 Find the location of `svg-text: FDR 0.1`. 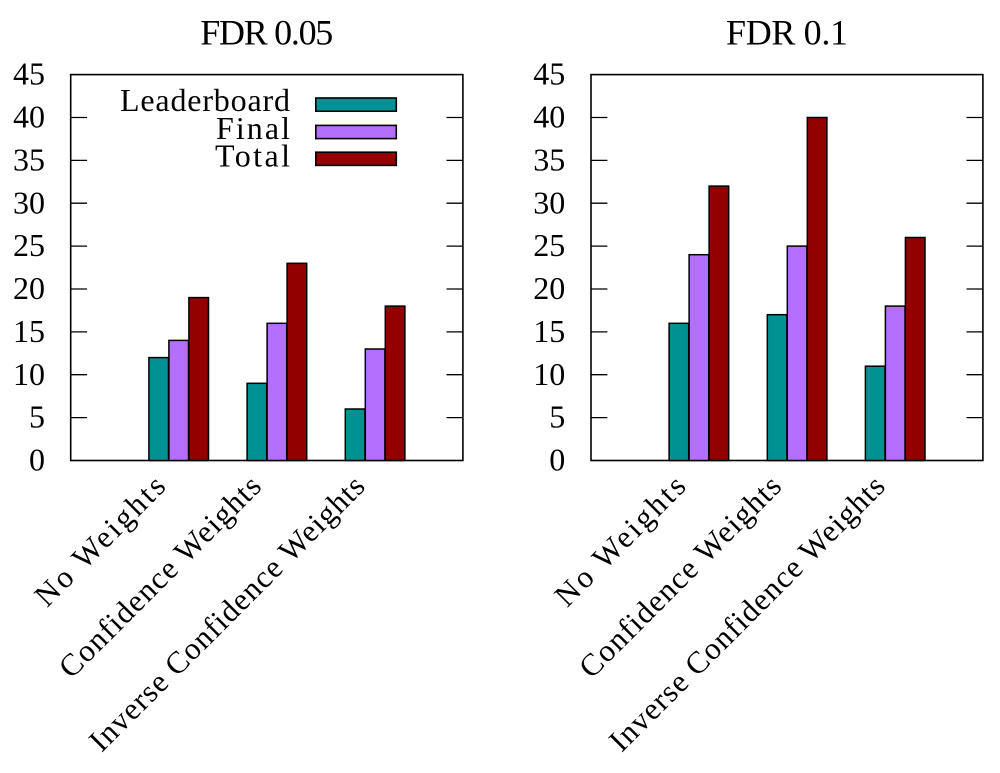

svg-text: FDR 0.1 is located at coordinates (787, 32).